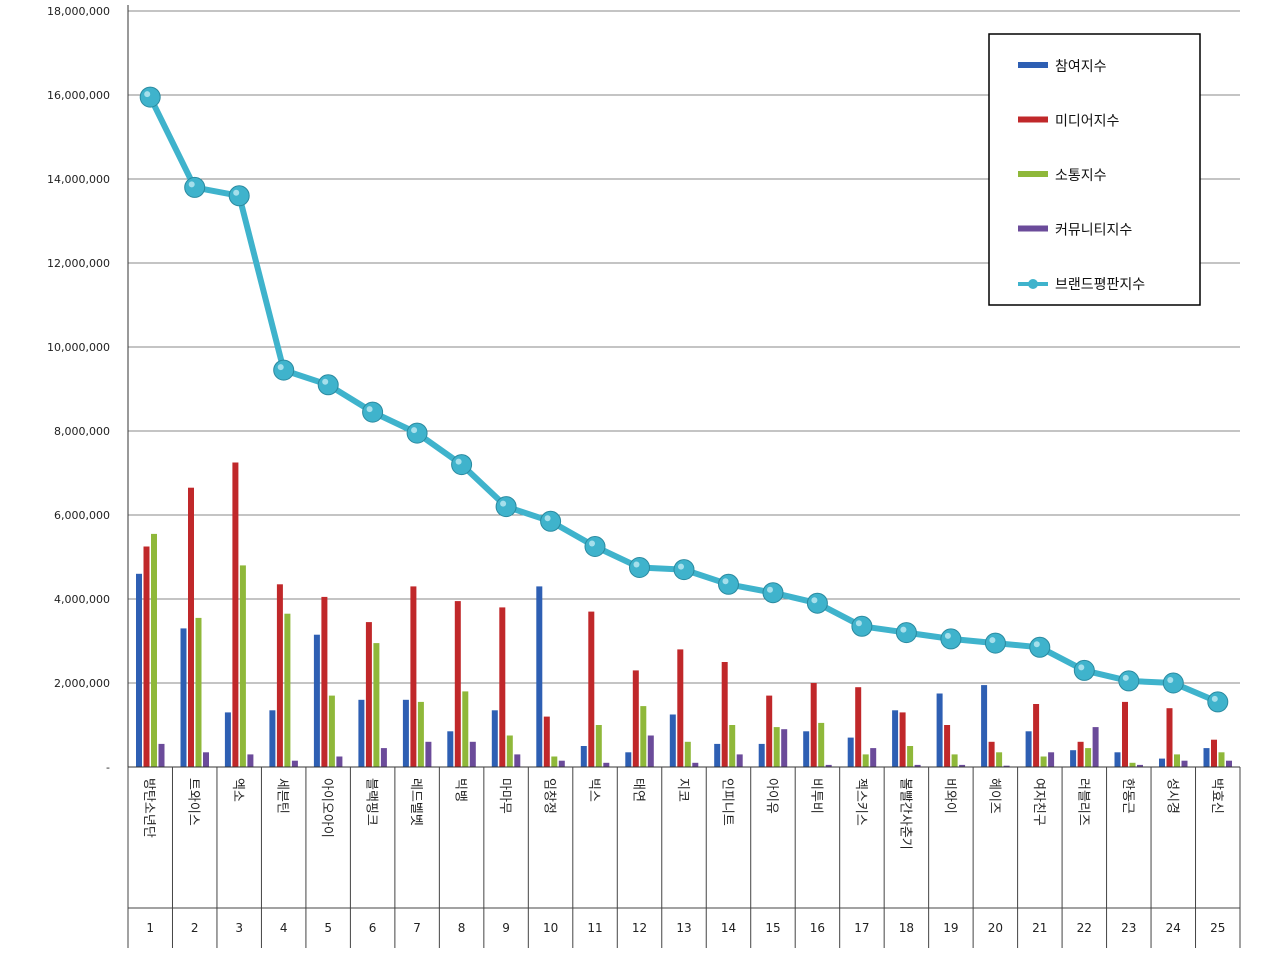 This screenshot has width=1280, height=960. What do you see at coordinates (1093, 231) in the screenshot?
I see `legend-label: 커뮤니티지수` at bounding box center [1093, 231].